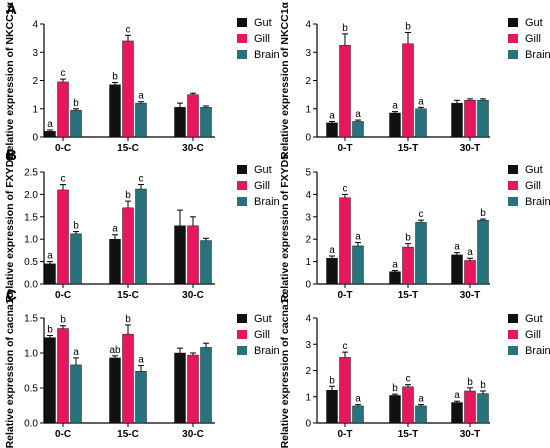 Image resolution: width=550 pixels, height=448 pixels. I want to click on y-tick-label: 0.0, so click(31, 285).